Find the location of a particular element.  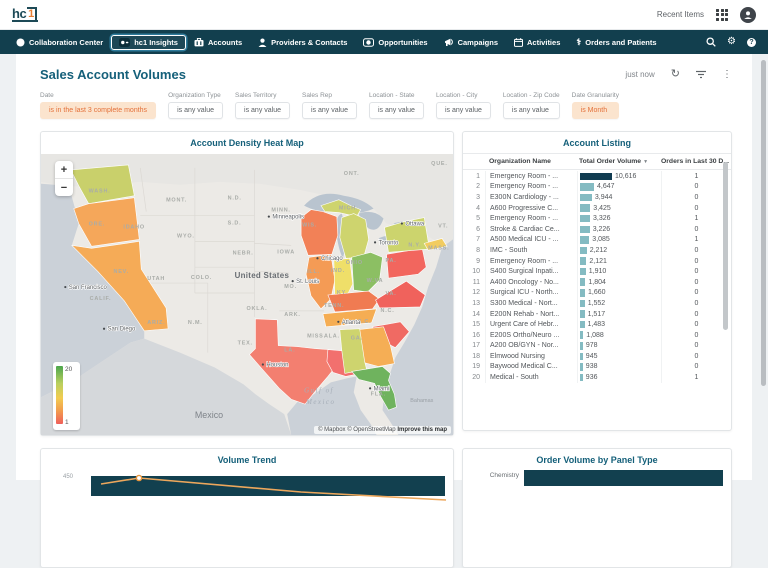

hc1-logo: hc 1 is located at coordinates (25, 14).